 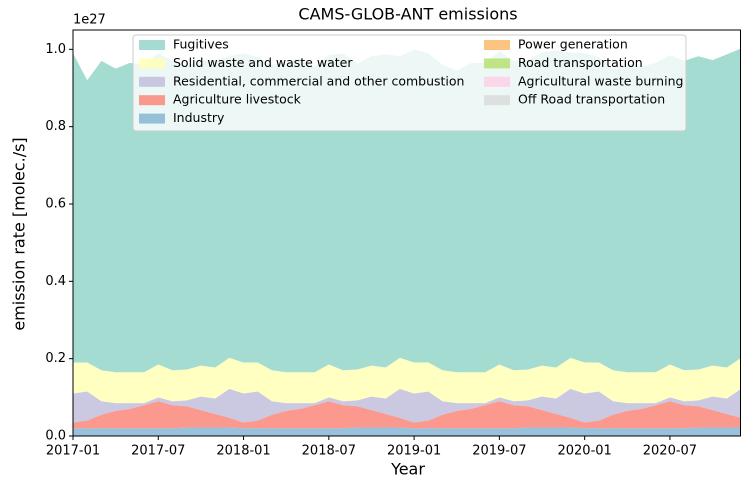 I want to click on chart-title: CAMS-GLOB-ANT emissions, so click(x=407, y=14).